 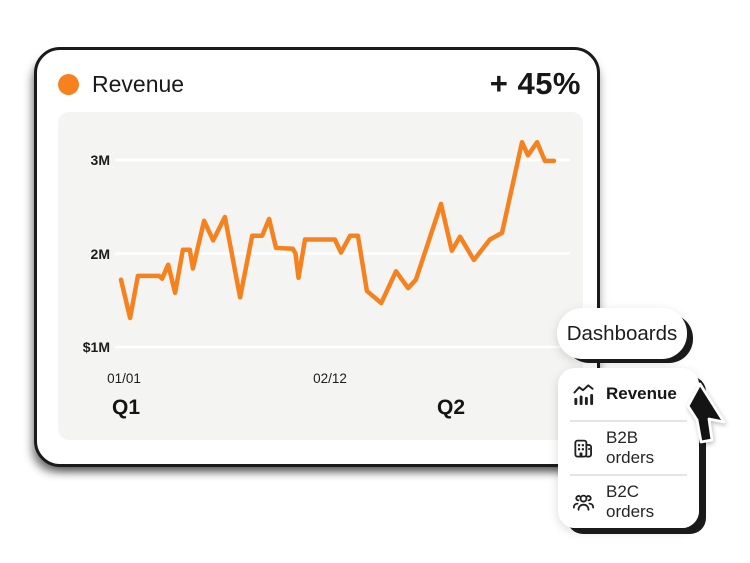 I want to click on card-header: Revenue + 45%, so click(x=319, y=84).